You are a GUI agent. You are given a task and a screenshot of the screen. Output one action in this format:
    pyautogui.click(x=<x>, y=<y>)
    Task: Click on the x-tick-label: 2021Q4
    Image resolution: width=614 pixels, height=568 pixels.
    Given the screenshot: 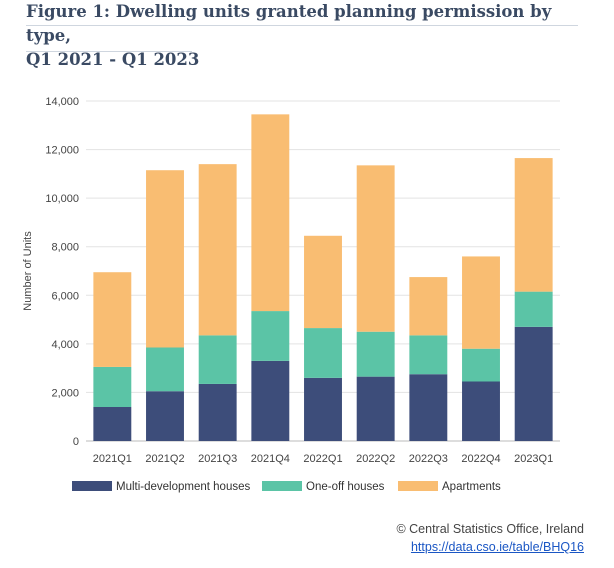 What is the action you would take?
    pyautogui.click(x=270, y=459)
    